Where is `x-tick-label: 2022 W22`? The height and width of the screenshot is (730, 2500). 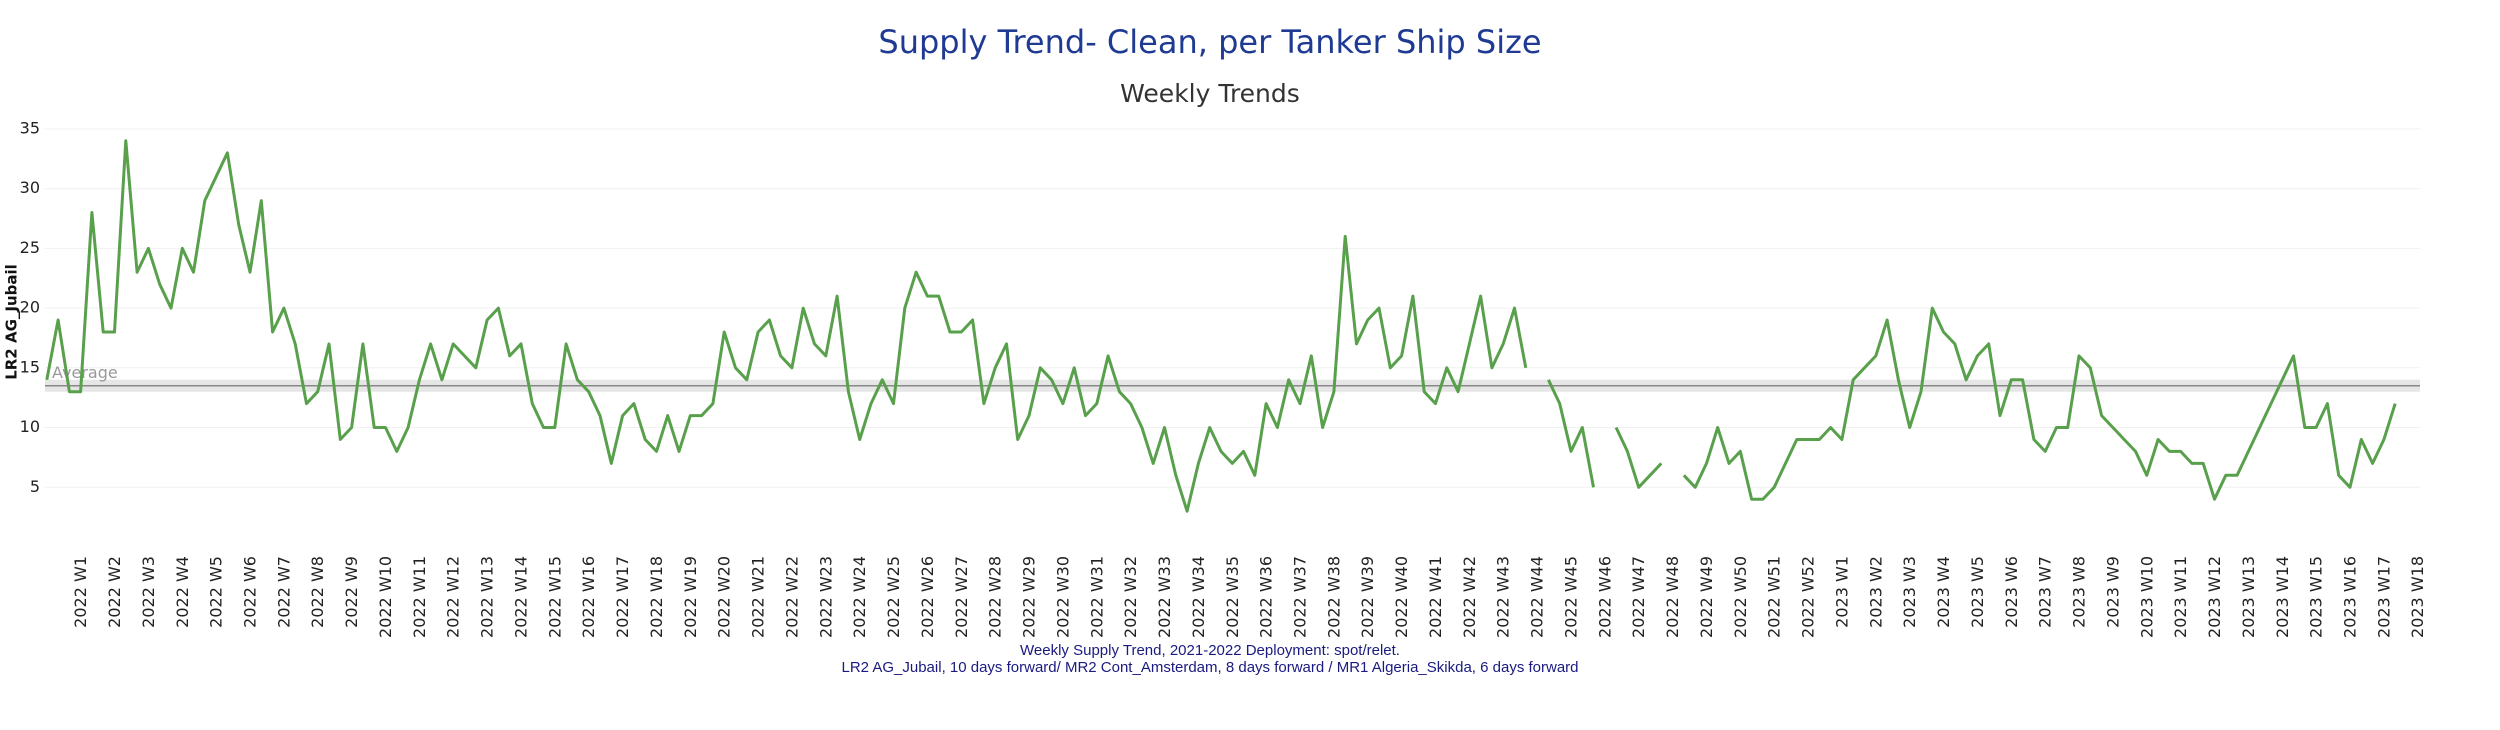 x-tick-label: 2022 W22 is located at coordinates (791, 597).